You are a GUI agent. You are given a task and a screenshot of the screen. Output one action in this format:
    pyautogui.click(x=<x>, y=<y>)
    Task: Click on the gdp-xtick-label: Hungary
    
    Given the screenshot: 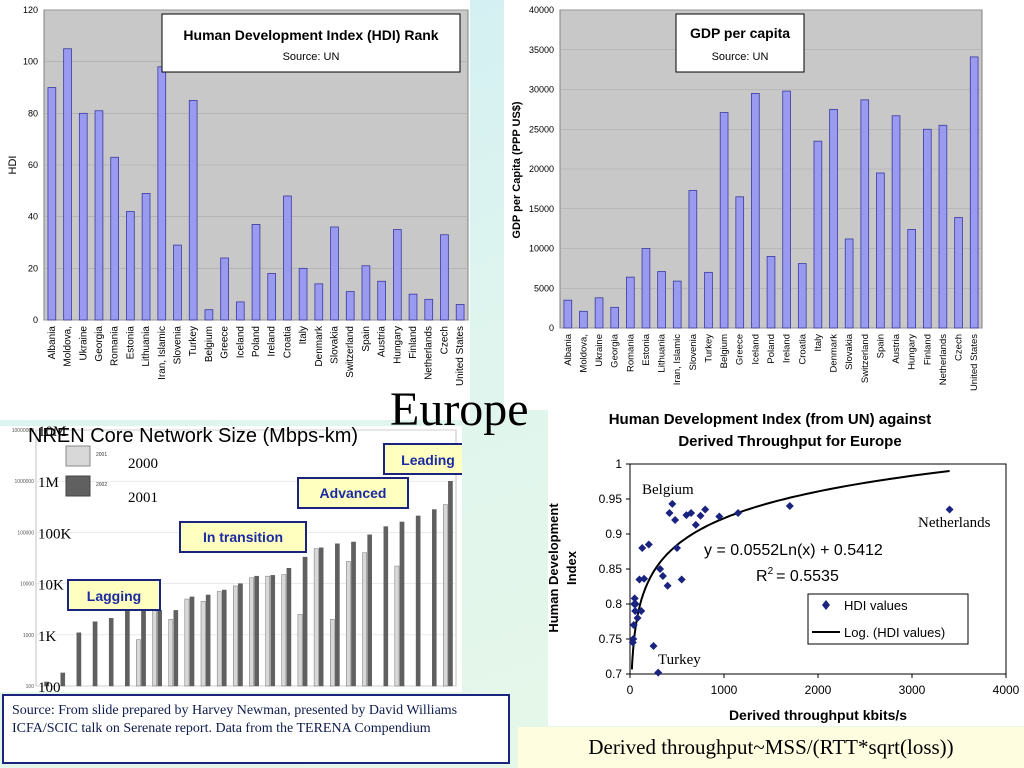 What is the action you would take?
    pyautogui.click(x=912, y=352)
    